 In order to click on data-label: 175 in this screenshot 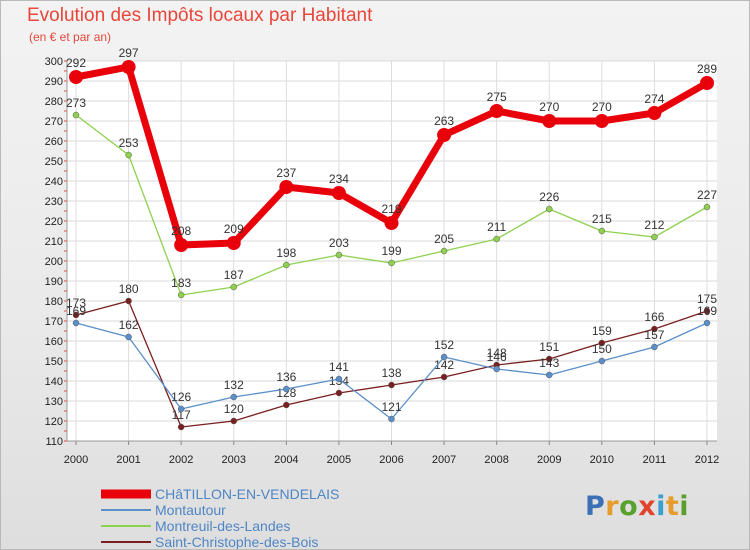, I will do `click(707, 299)`.